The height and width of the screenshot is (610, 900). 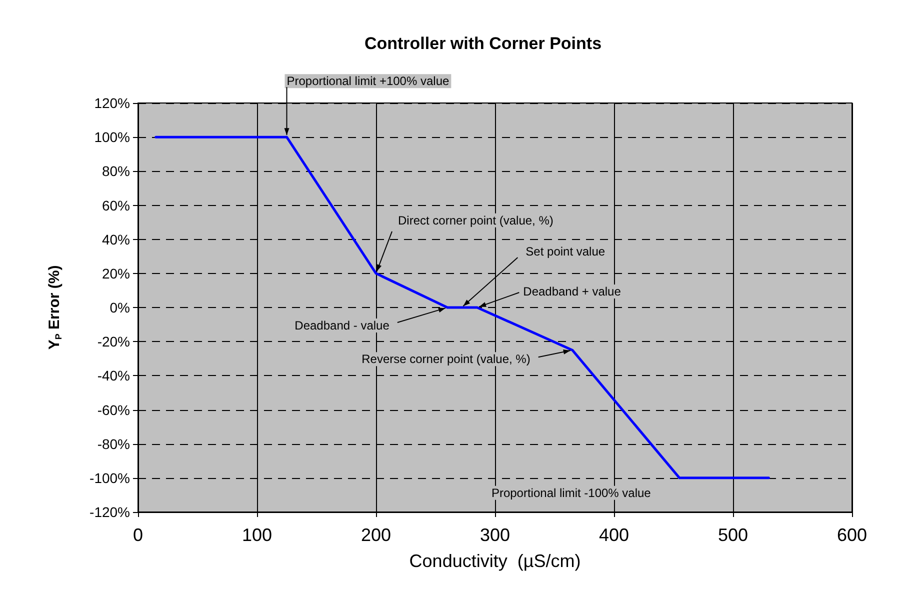 I want to click on annotation: Set point value, so click(x=566, y=251).